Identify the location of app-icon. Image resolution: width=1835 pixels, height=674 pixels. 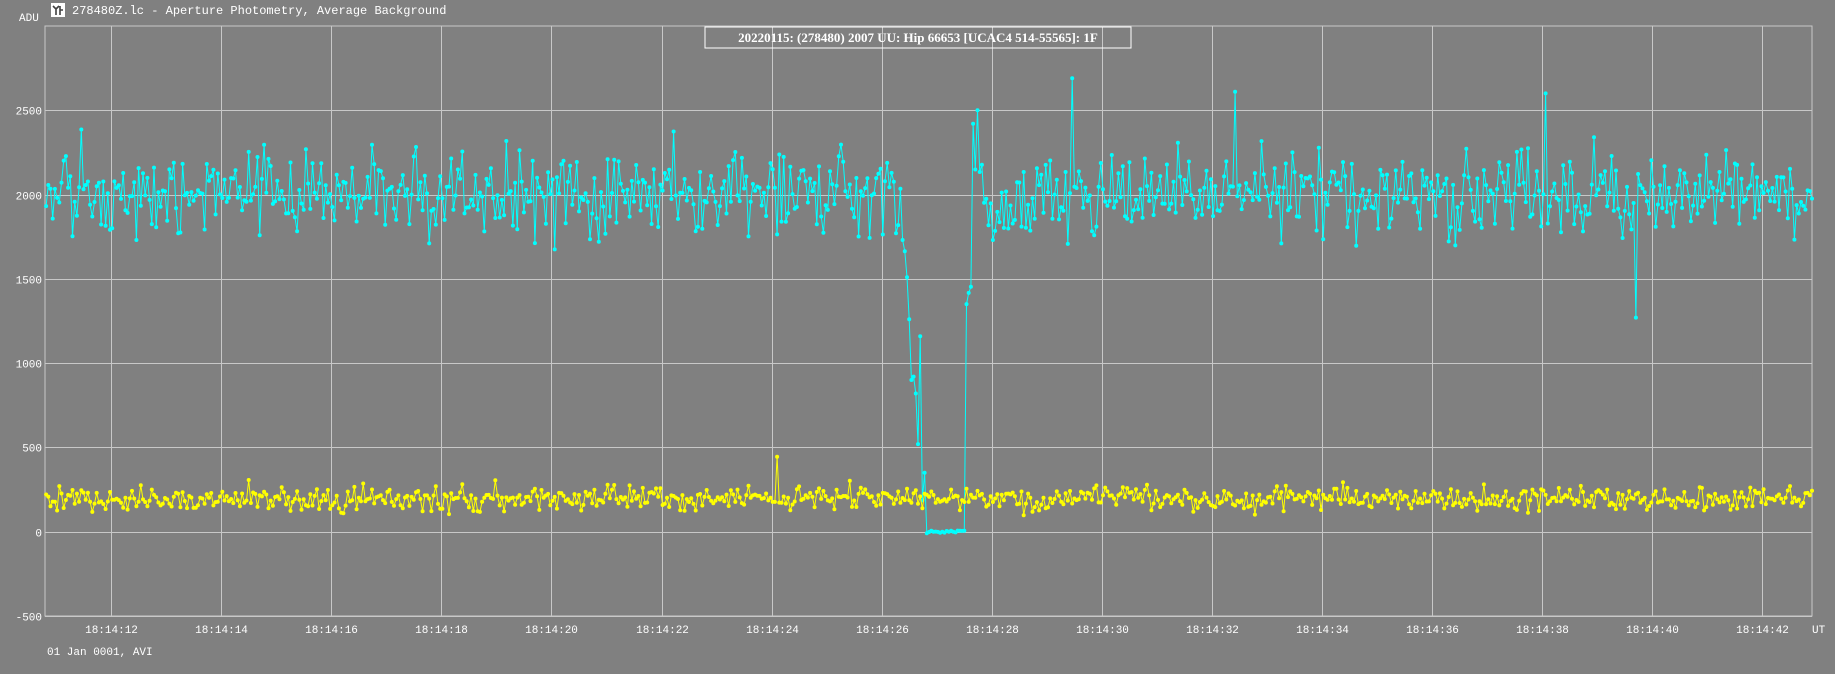
(58, 10).